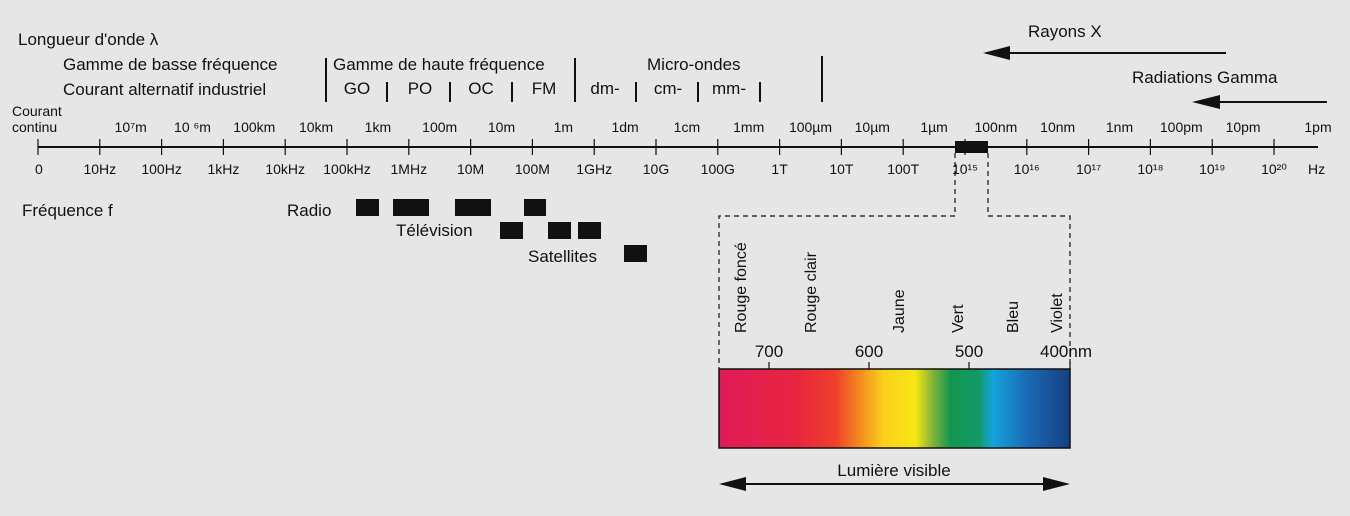 The height and width of the screenshot is (516, 1350). Describe the element at coordinates (668, 88) in the screenshot. I see `band-cm: cm-` at that location.